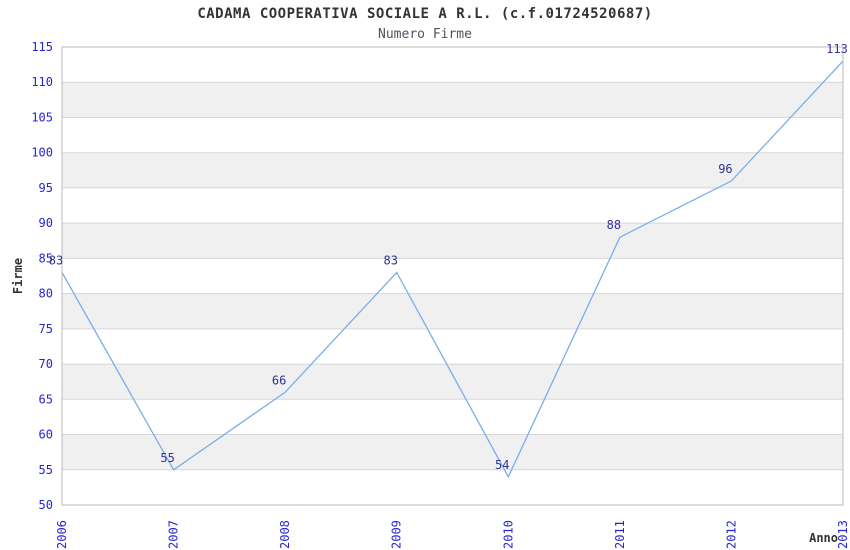 This screenshot has width=850, height=550. I want to click on y-tick-label: 60, so click(46, 435).